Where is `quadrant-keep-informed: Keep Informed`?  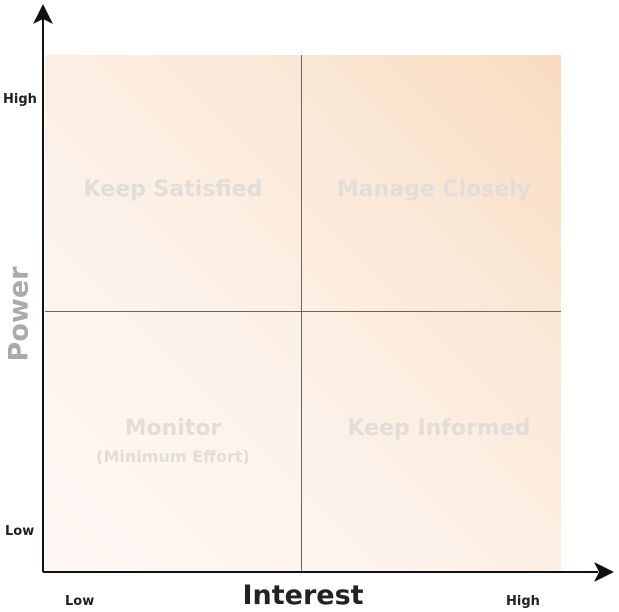 quadrant-keep-informed: Keep Informed is located at coordinates (439, 428).